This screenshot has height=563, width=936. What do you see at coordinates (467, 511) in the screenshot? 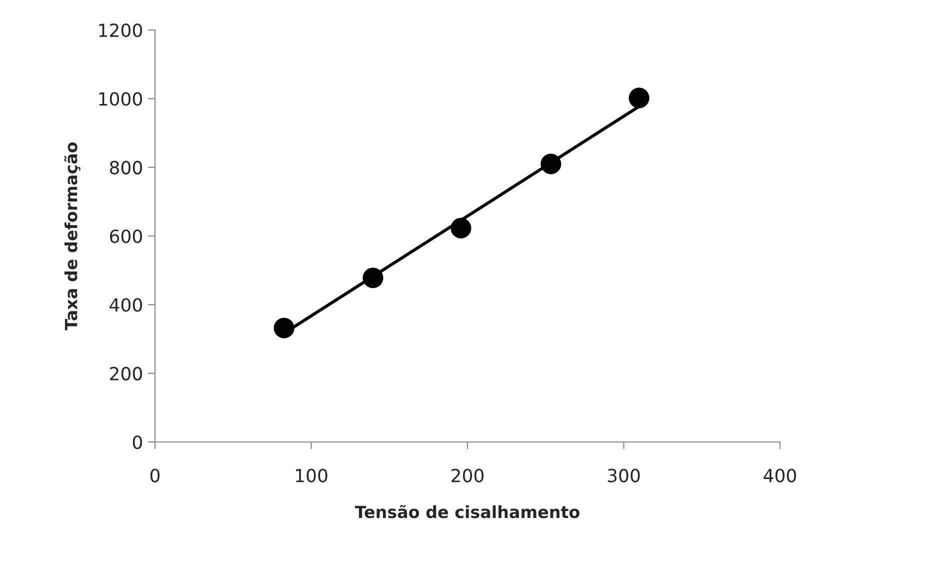
I see `x-axis-title: Tensão de cisalhamento` at bounding box center [467, 511].